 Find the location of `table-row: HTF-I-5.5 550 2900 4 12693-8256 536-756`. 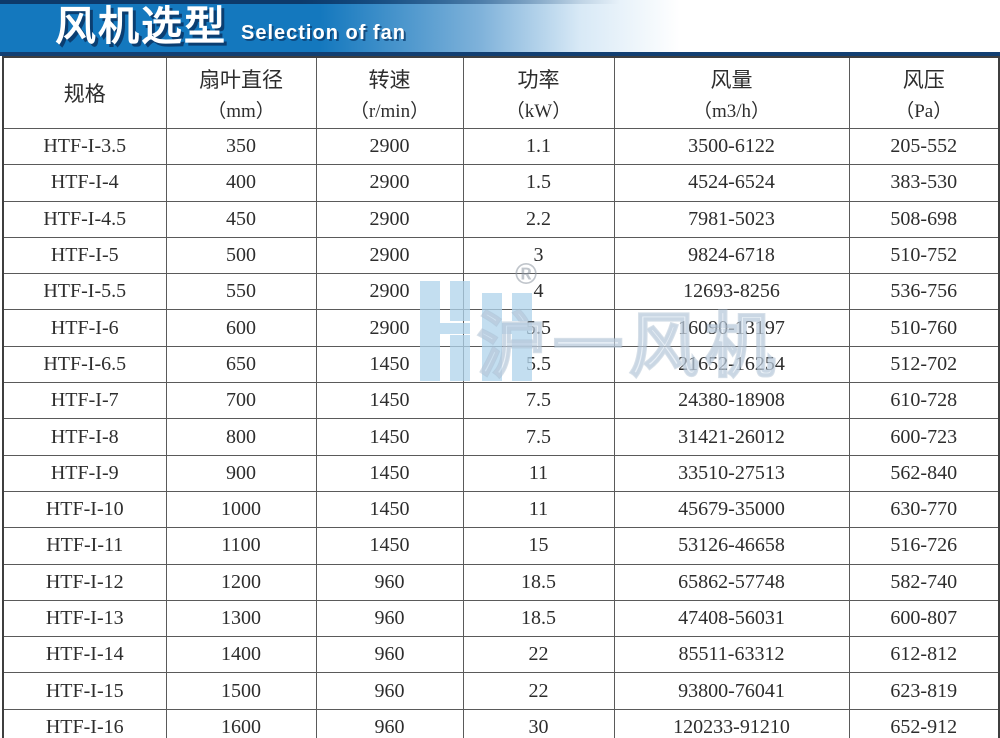

table-row: HTF-I-5.5 550 2900 4 12693-8256 536-756 is located at coordinates (501, 292).